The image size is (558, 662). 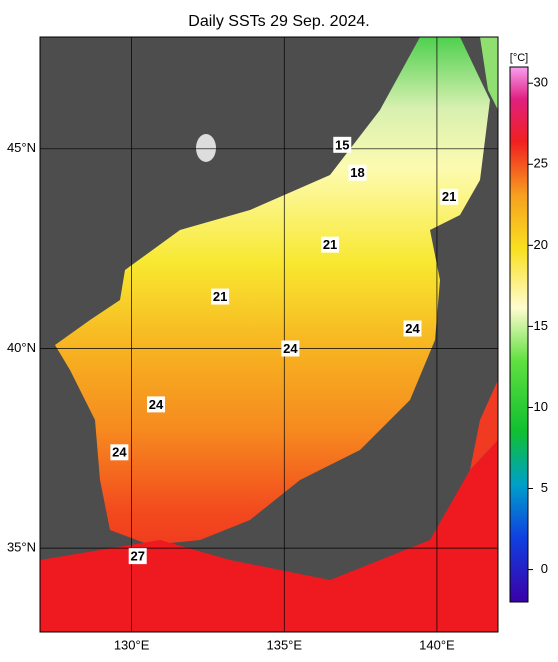 I want to click on cloud-mask, so click(x=206, y=148).